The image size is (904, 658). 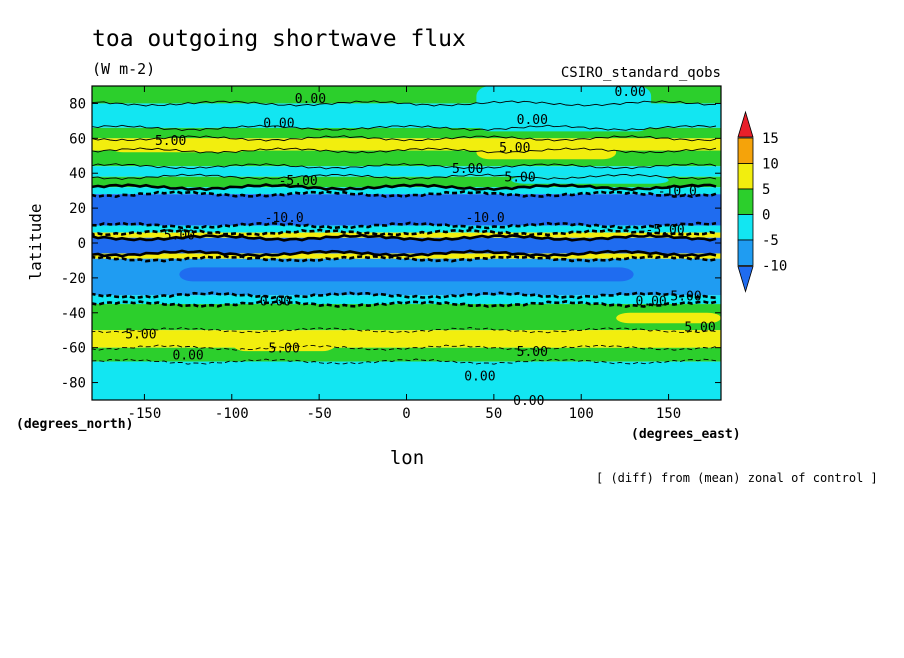 What do you see at coordinates (407, 458) in the screenshot?
I see `x-axis-label: lon` at bounding box center [407, 458].